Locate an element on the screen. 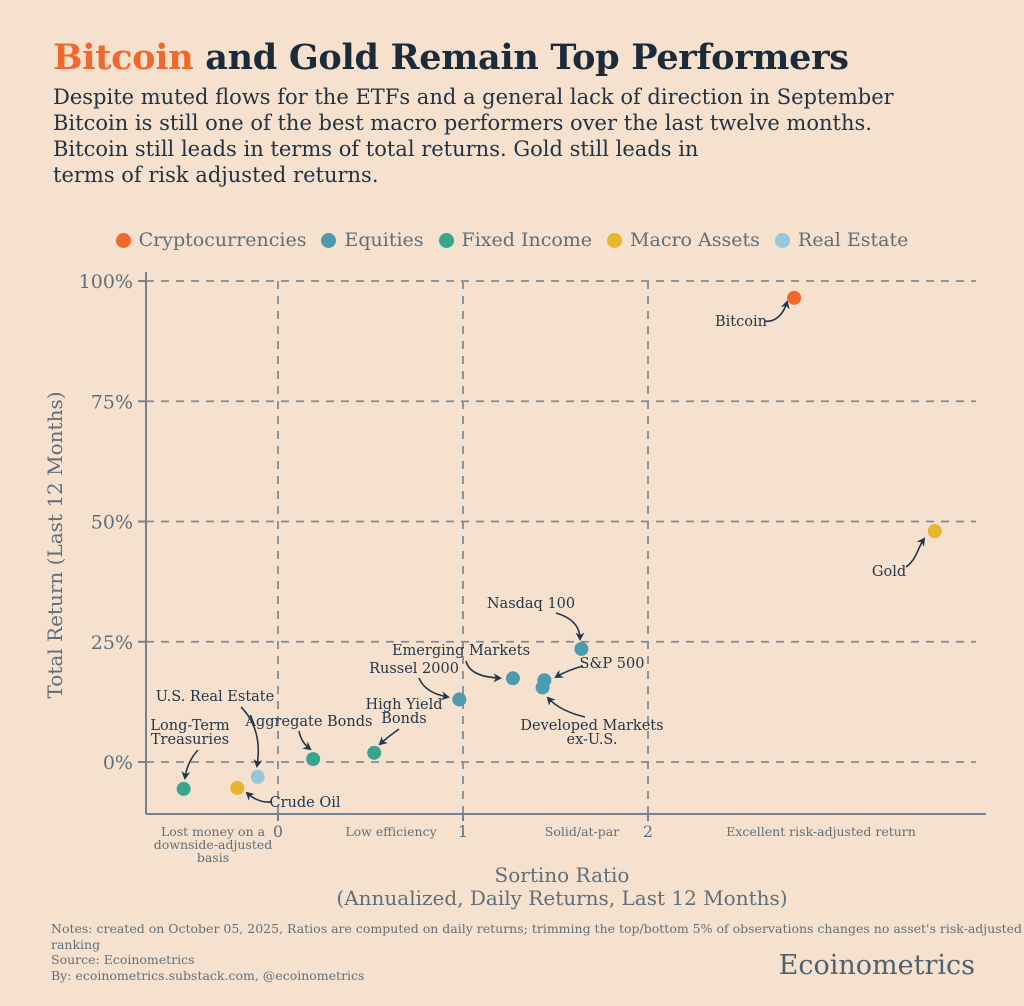 The image size is (1024, 1006). data-point-gold is located at coordinates (934, 531).